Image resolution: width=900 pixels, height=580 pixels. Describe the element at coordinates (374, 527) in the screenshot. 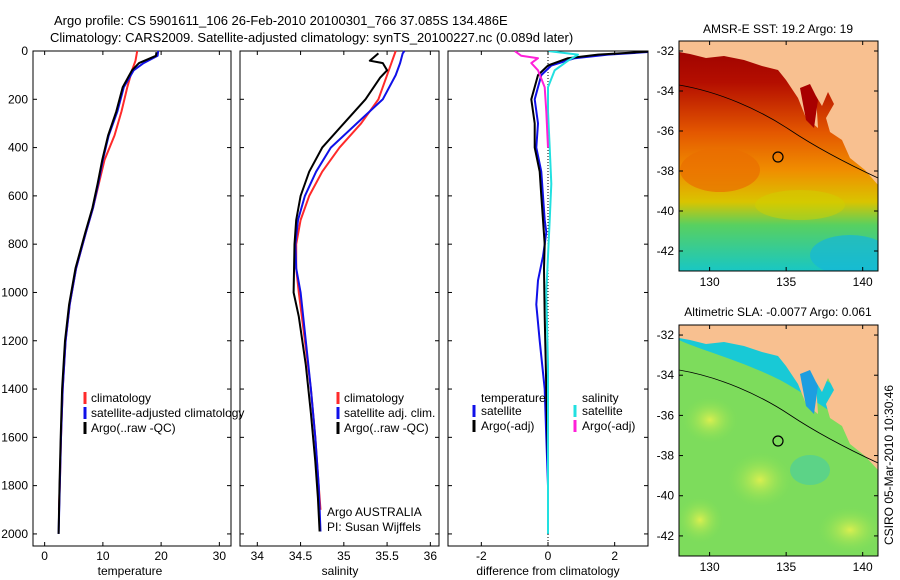

I see `credit-line2: PI: Susan Wijffels` at that location.